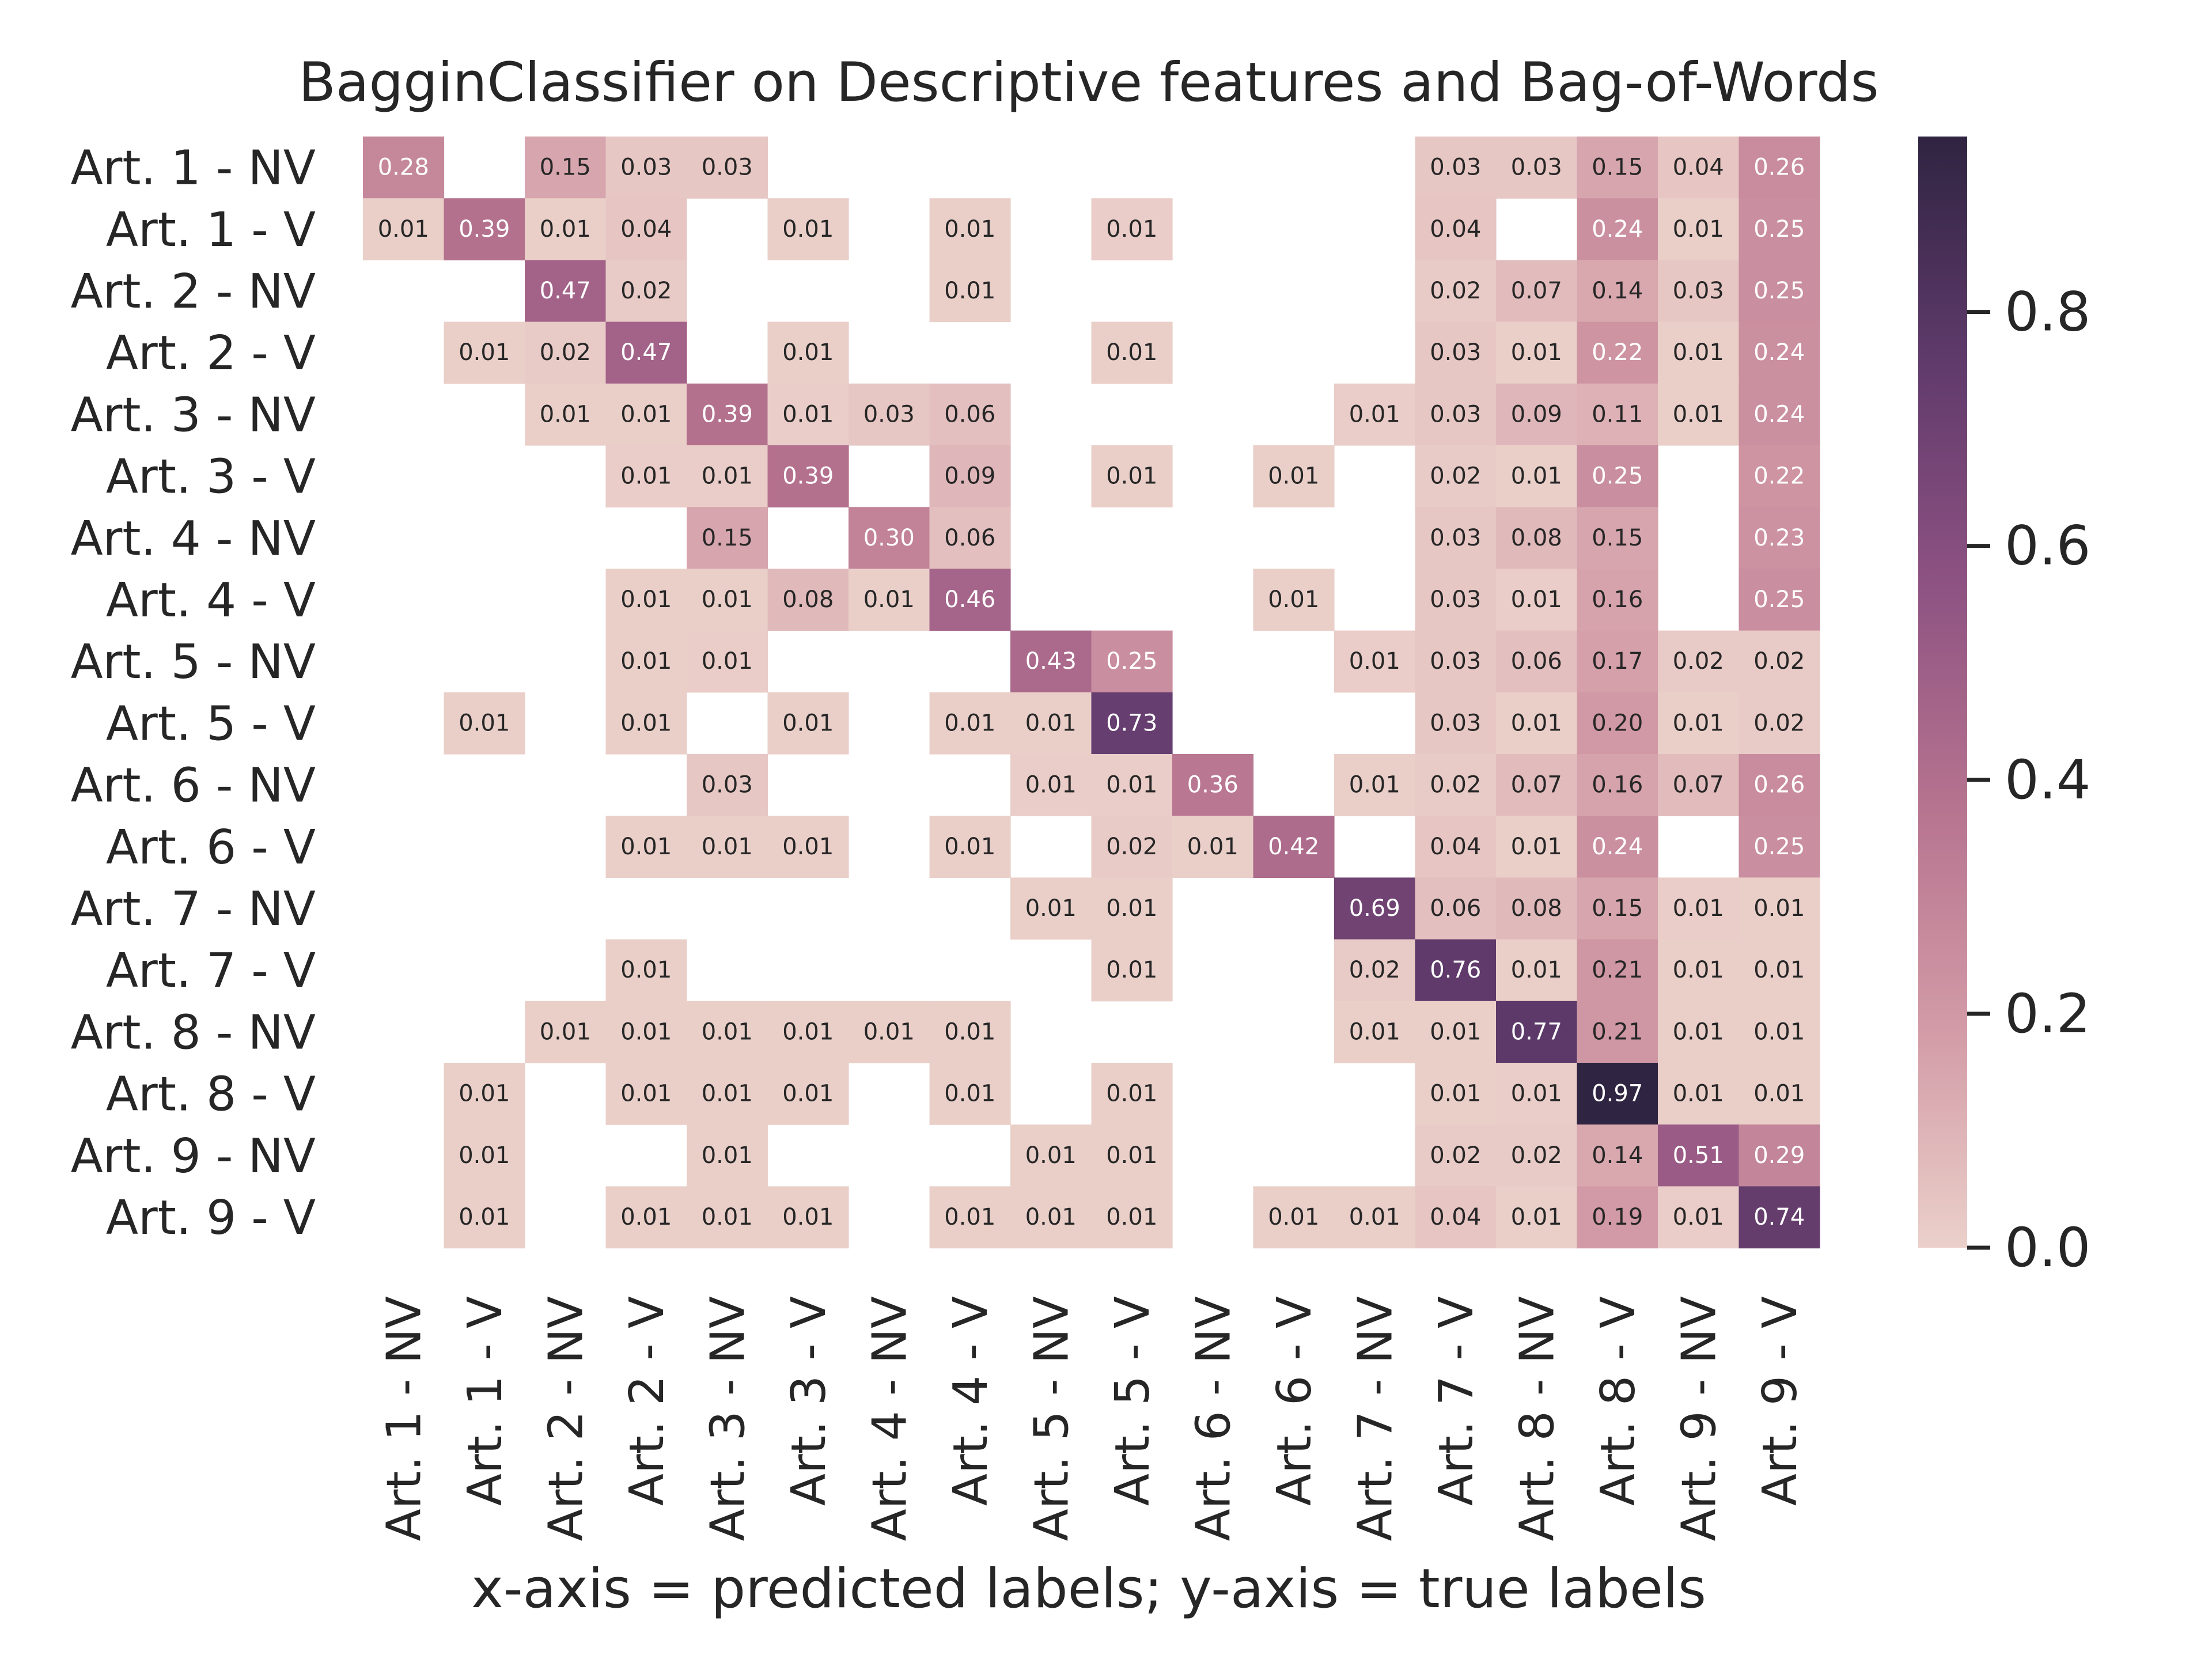 The image size is (2212, 1659). Describe the element at coordinates (193, 1032) in the screenshot. I see `y-tick-label: Art. 8 - NV` at that location.